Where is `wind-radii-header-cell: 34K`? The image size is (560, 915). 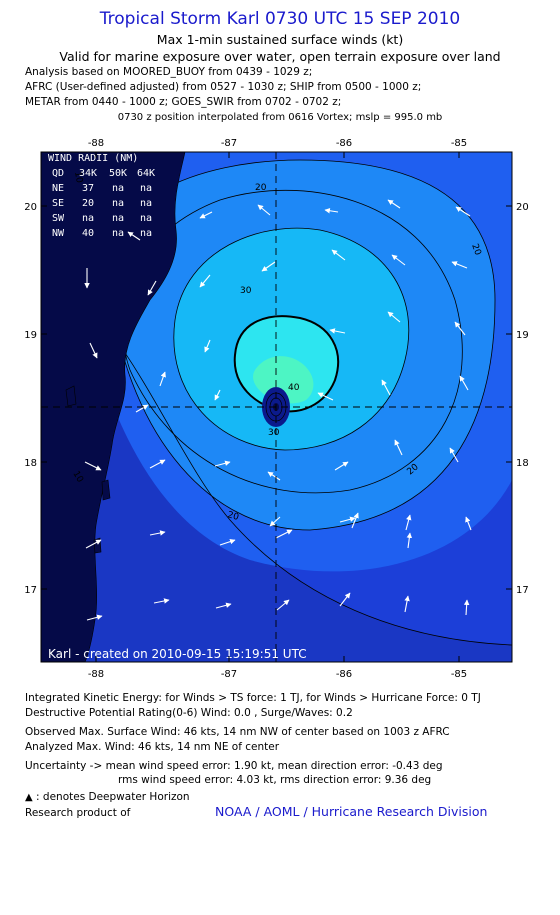 wind-radii-header-cell: 34K is located at coordinates (88, 173).